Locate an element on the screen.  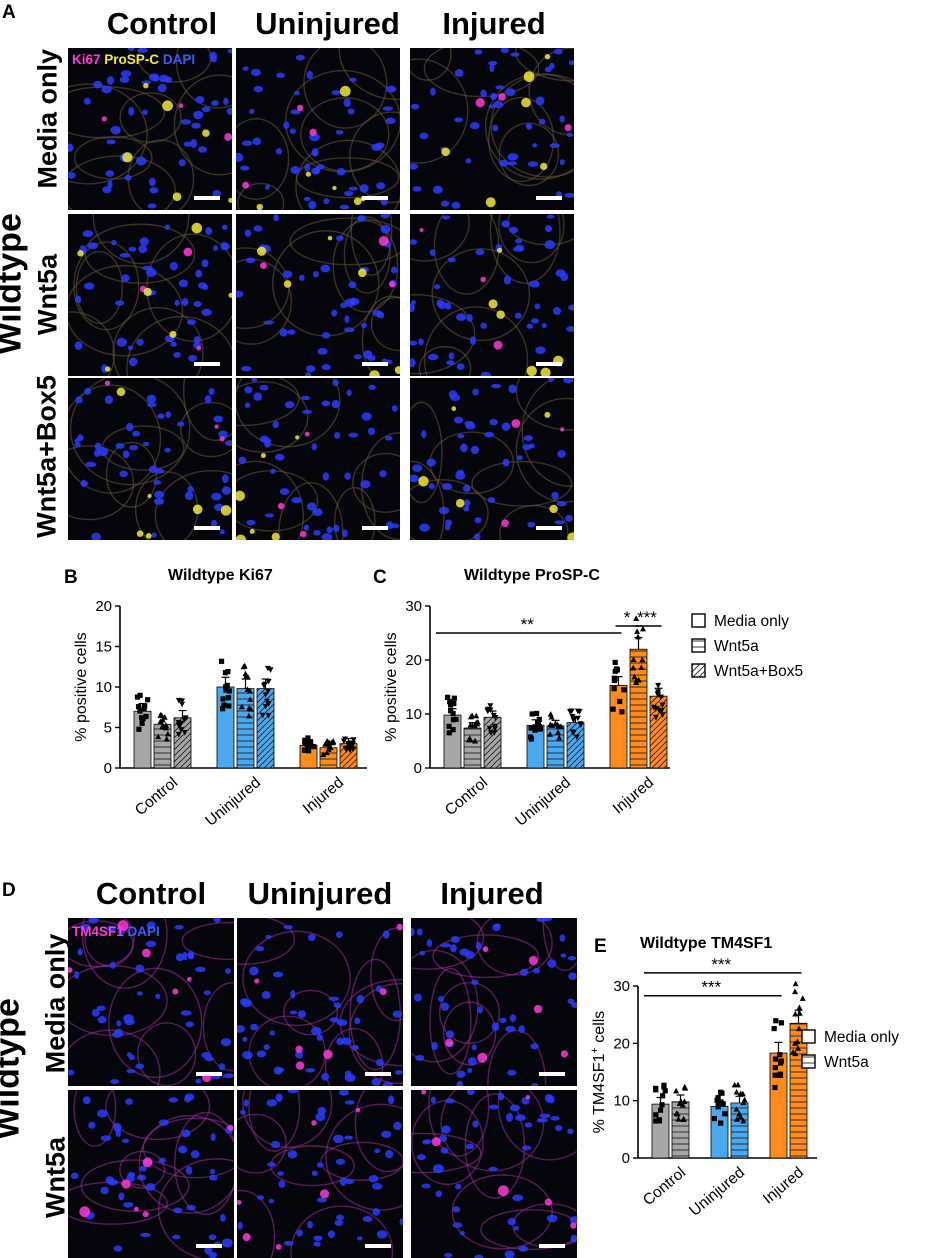
chart-title-b: Wildtype Ki67 is located at coordinates (220, 575).